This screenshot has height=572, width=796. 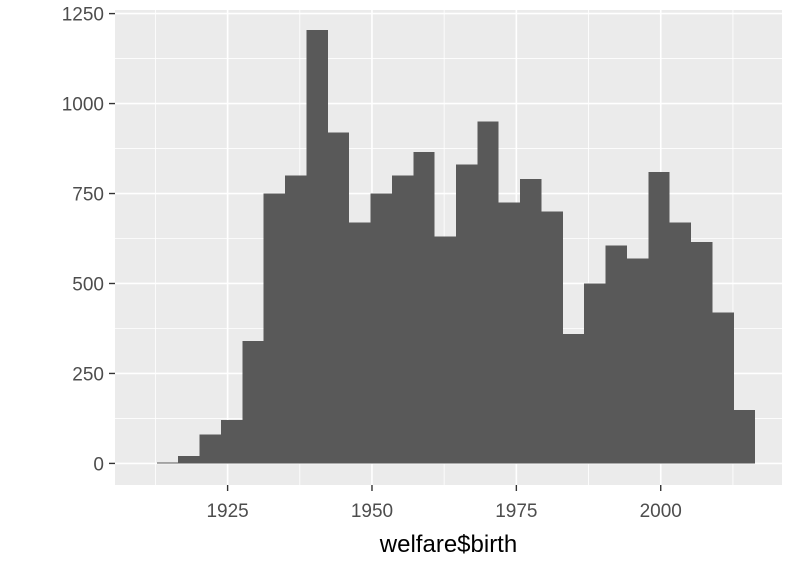 What do you see at coordinates (227, 511) in the screenshot?
I see `x-tick-label: 1925` at bounding box center [227, 511].